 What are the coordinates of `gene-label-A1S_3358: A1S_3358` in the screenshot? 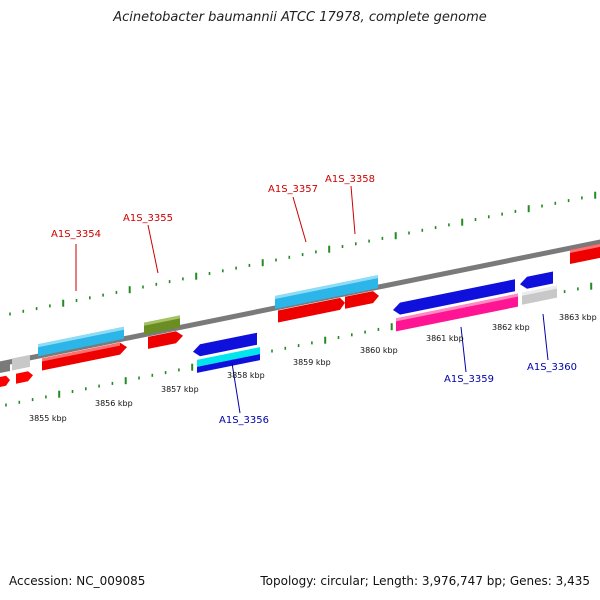 It's located at (350, 179).